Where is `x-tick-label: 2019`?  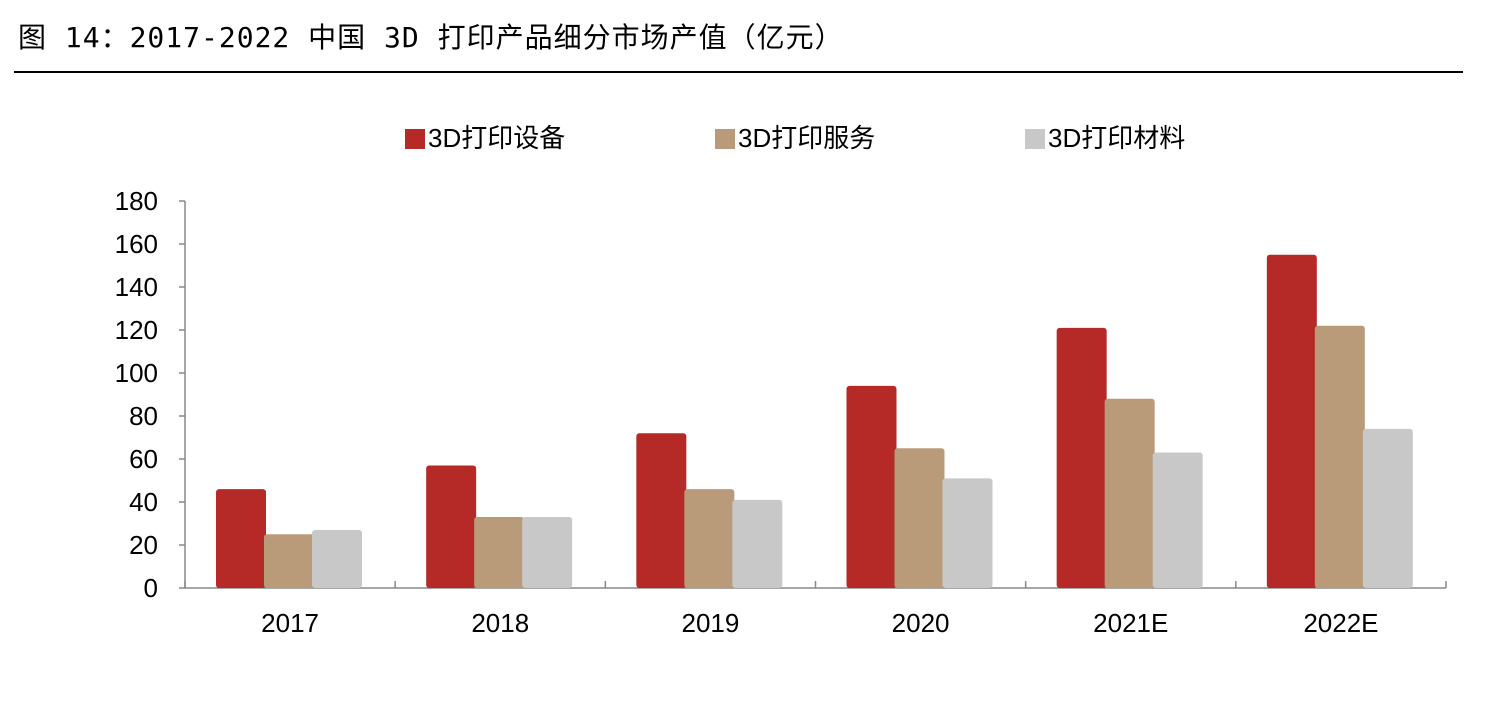 x-tick-label: 2019 is located at coordinates (710, 623).